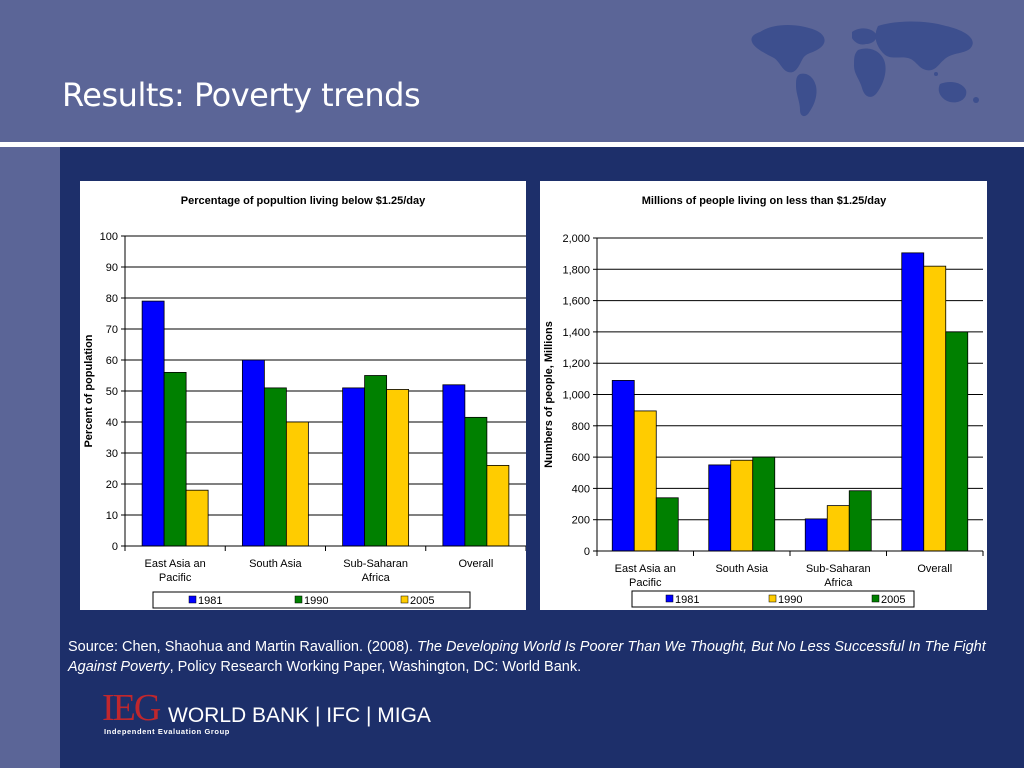 The width and height of the screenshot is (1024, 768). What do you see at coordinates (581, 458) in the screenshot?
I see `y-tick-label: 600` at bounding box center [581, 458].